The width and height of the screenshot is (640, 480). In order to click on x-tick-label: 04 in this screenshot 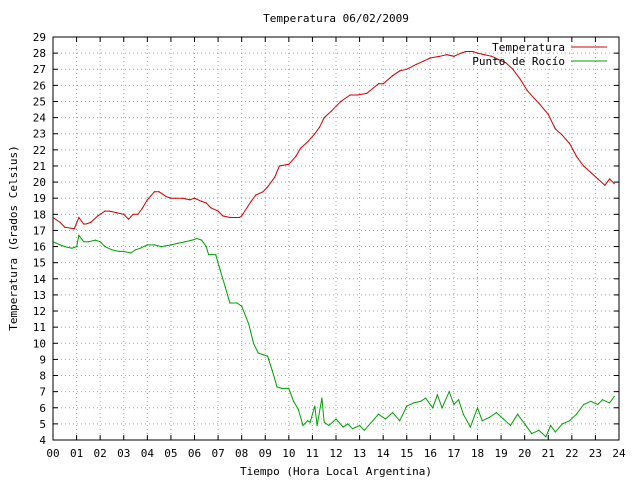, I will do `click(148, 453)`.